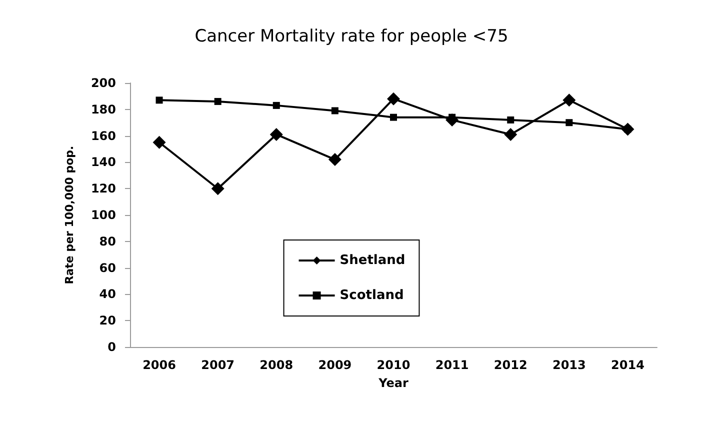  What do you see at coordinates (103, 189) in the screenshot?
I see `y-tick-label: 120` at bounding box center [103, 189].